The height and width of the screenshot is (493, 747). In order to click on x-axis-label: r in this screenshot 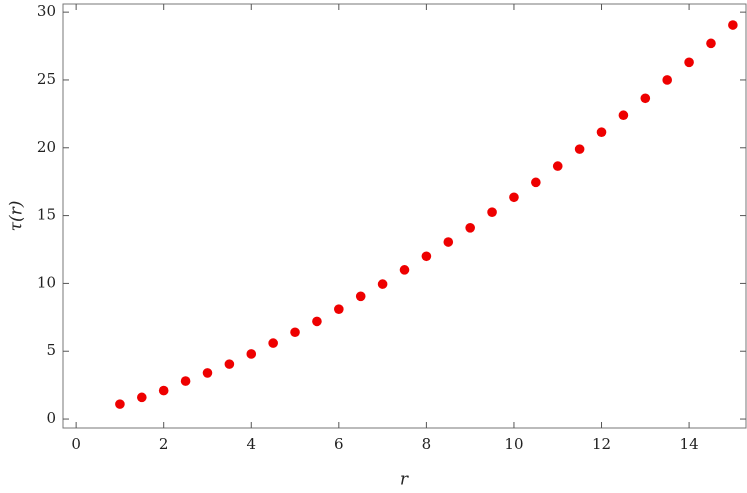, I will do `click(404, 480)`.